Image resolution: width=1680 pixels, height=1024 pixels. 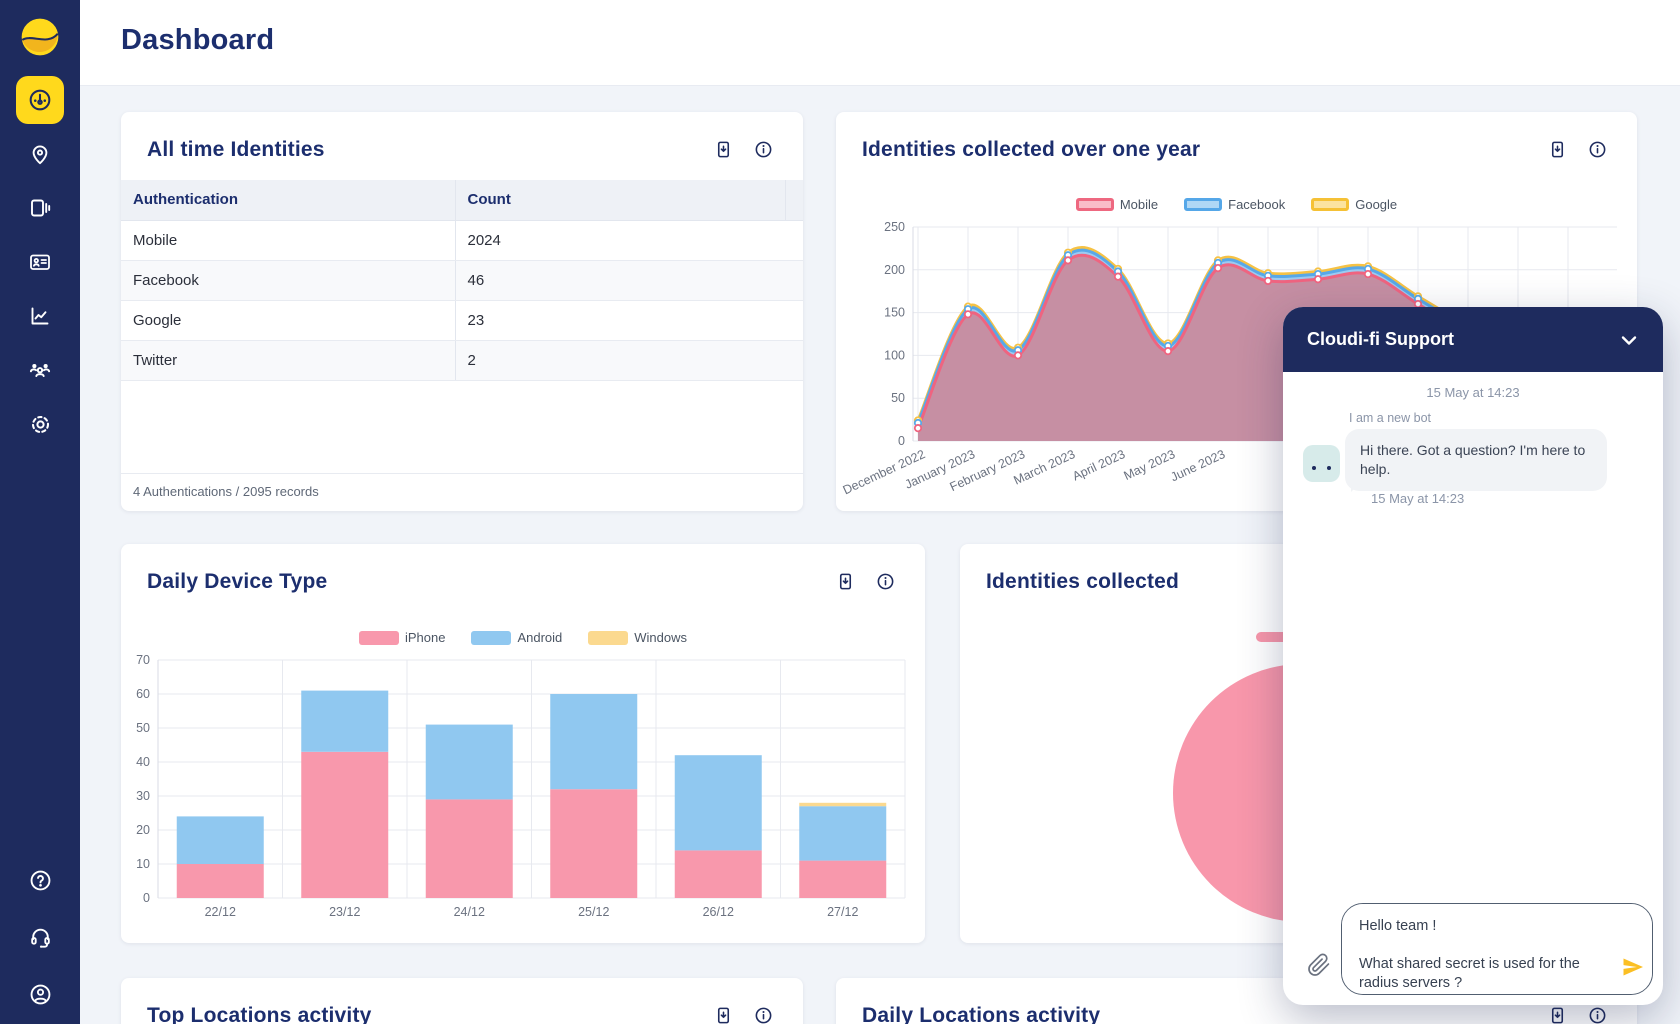 What do you see at coordinates (143, 728) in the screenshot?
I see `svg-text: 50` at bounding box center [143, 728].